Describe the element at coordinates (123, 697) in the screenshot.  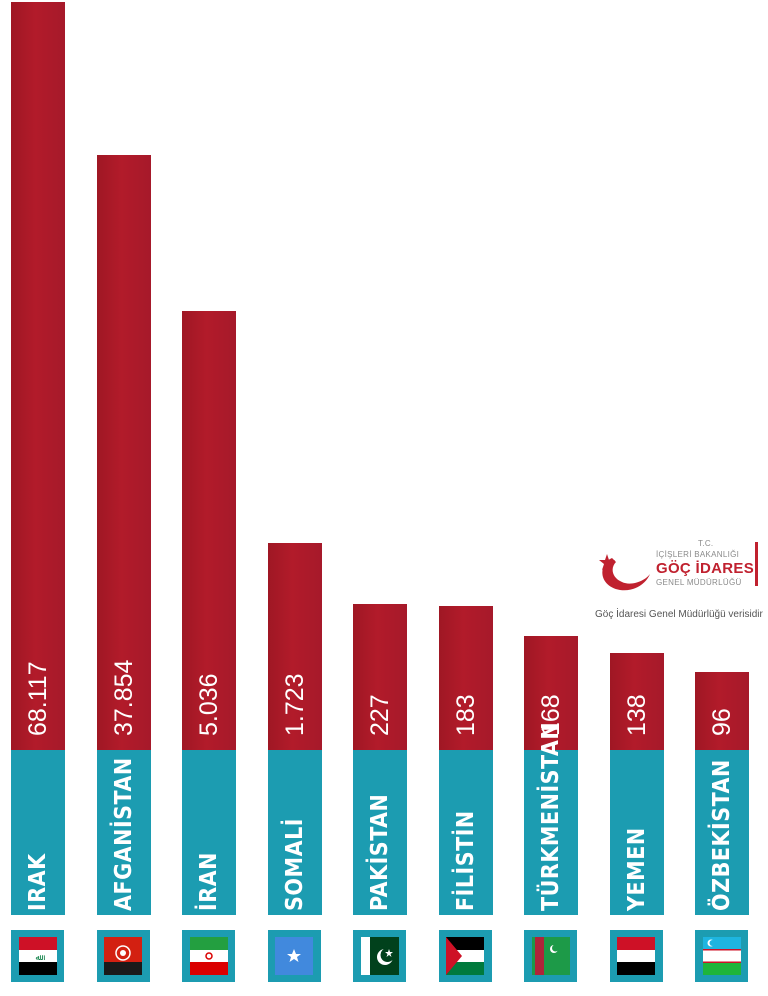
I see `bar-value-label: 37.854` at that location.